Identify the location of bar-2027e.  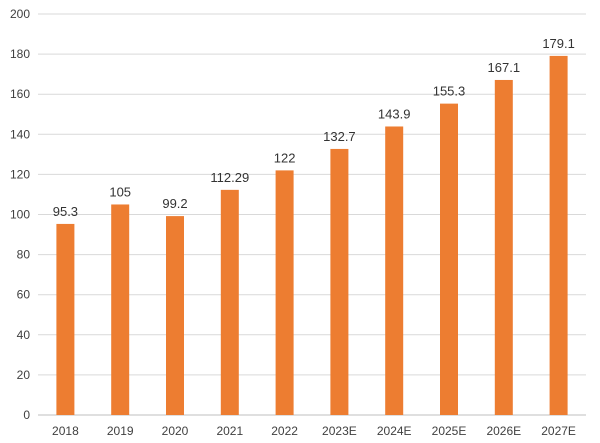
(558, 235).